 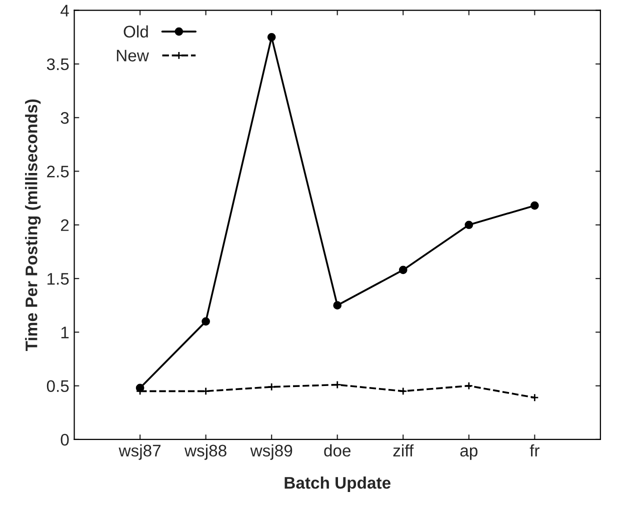 What do you see at coordinates (64, 440) in the screenshot?
I see `y-tick-label: 0` at bounding box center [64, 440].